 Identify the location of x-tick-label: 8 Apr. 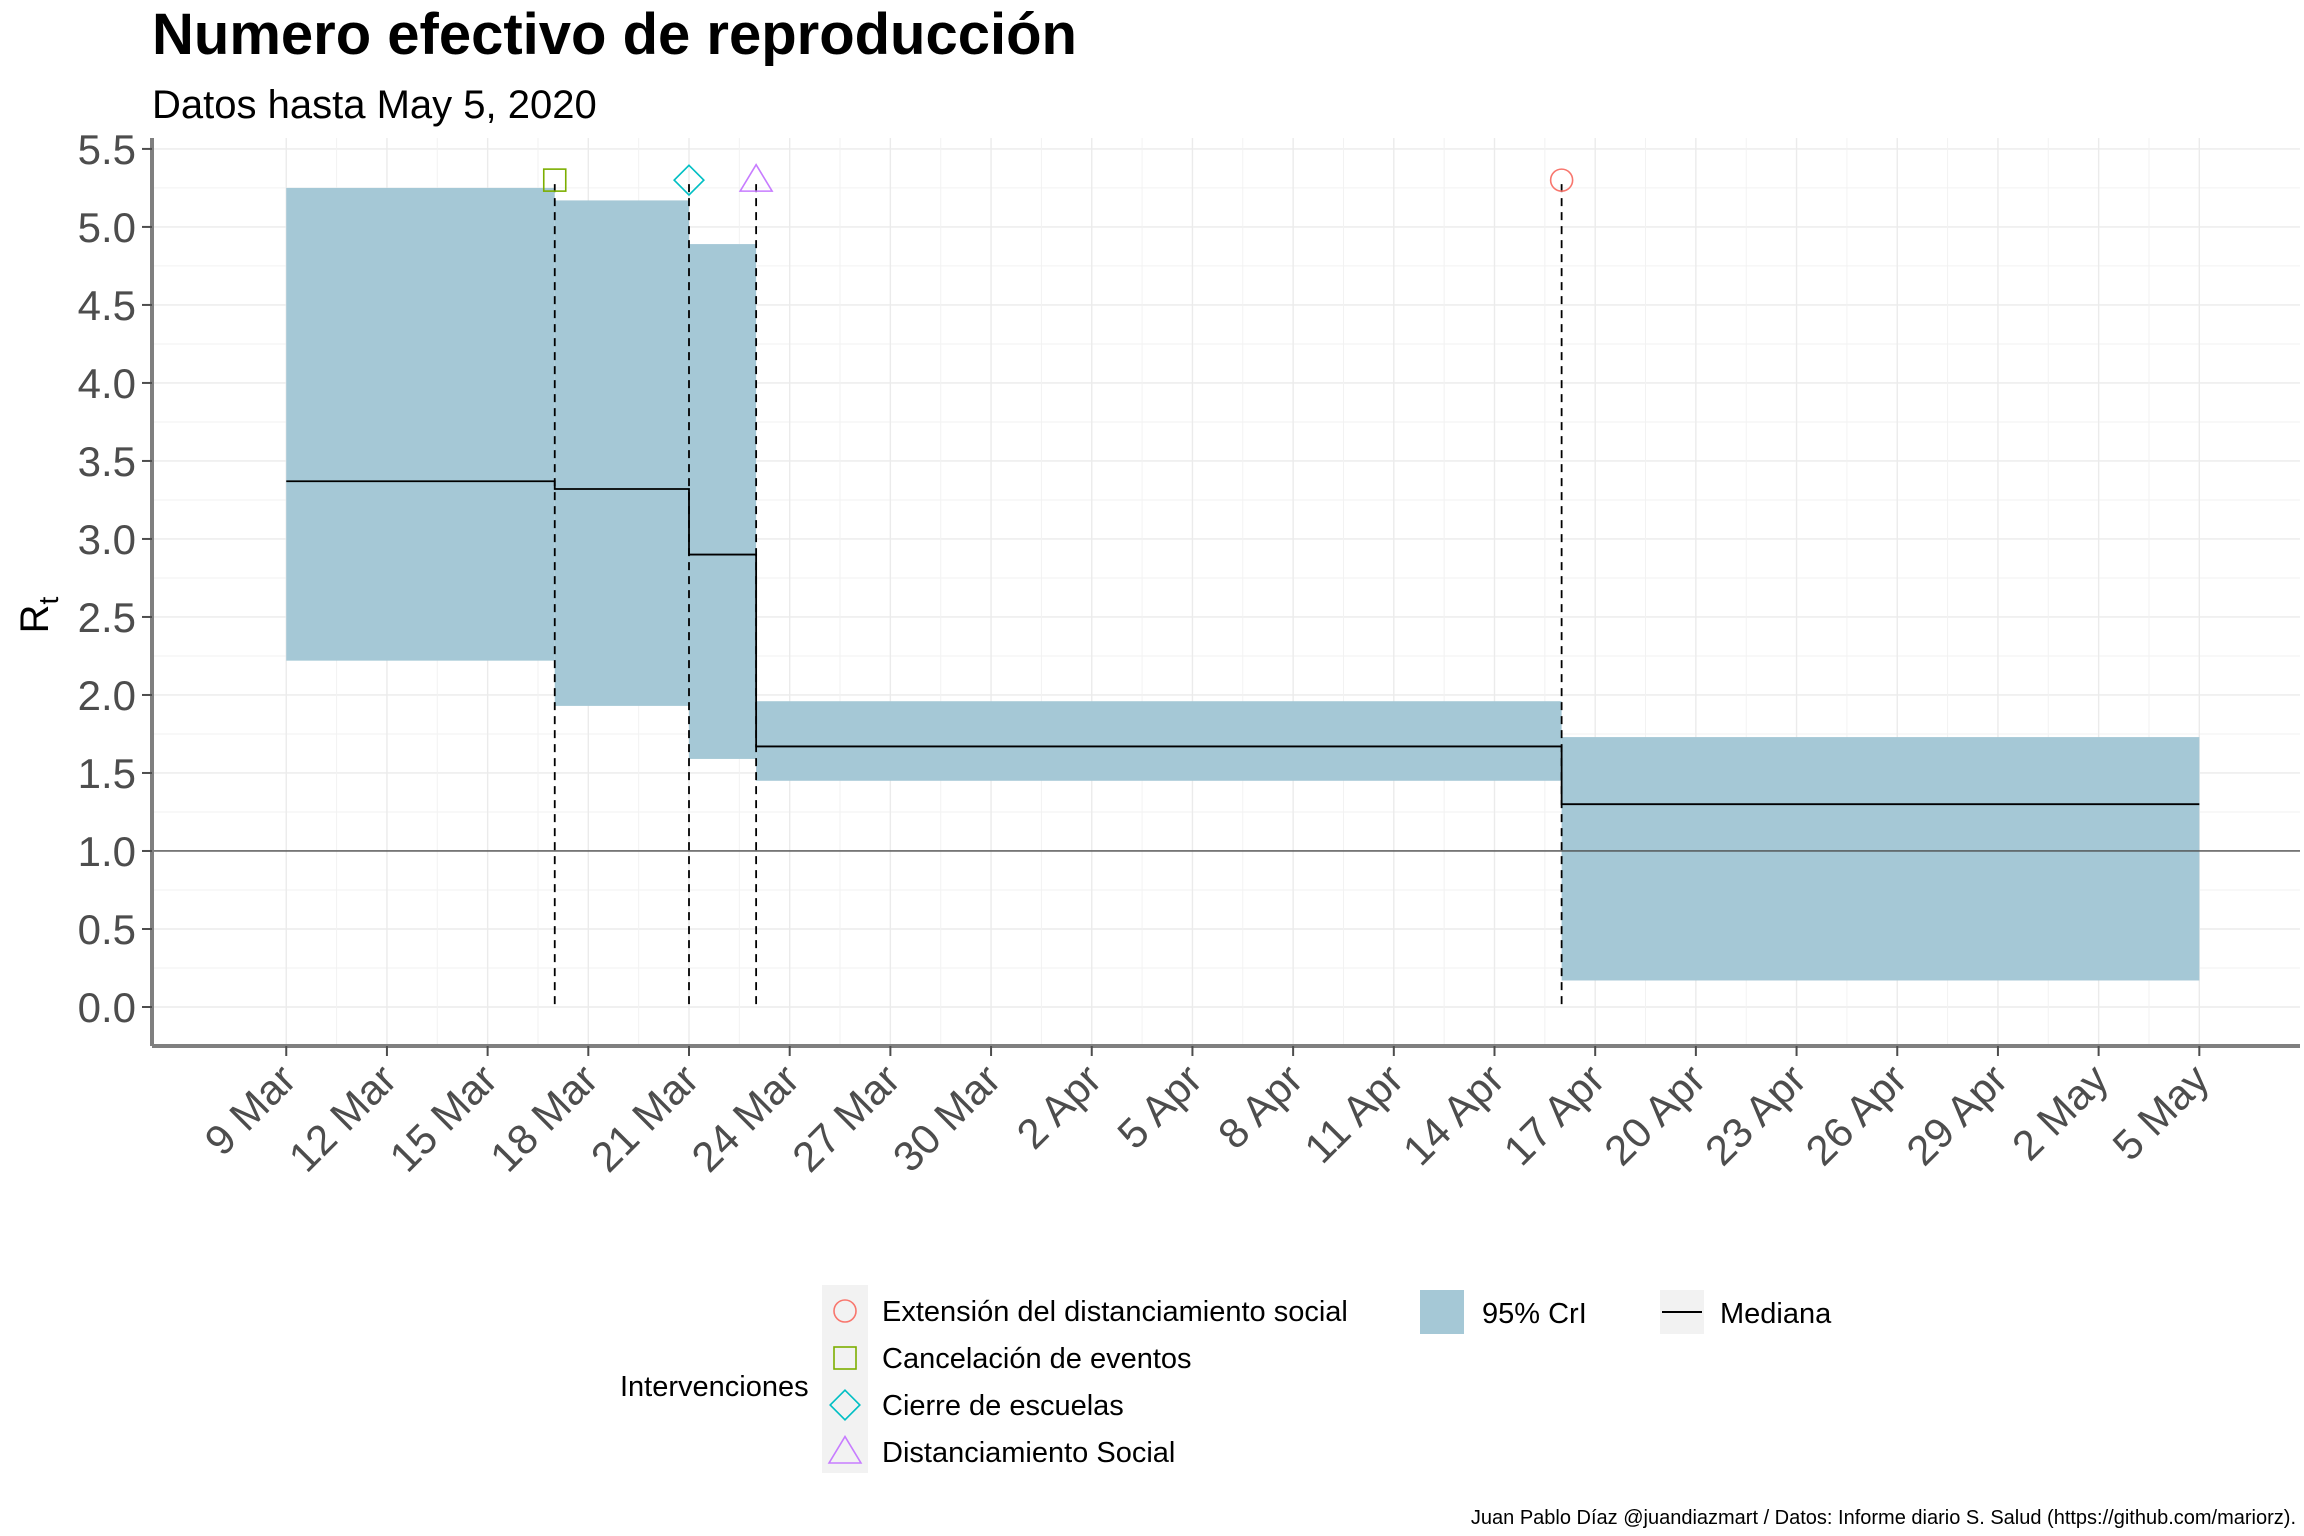
(1260, 1106).